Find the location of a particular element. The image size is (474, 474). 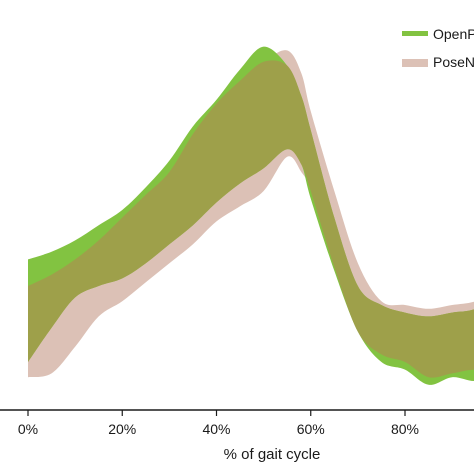

x-tick-label: 20% is located at coordinates (122, 429).